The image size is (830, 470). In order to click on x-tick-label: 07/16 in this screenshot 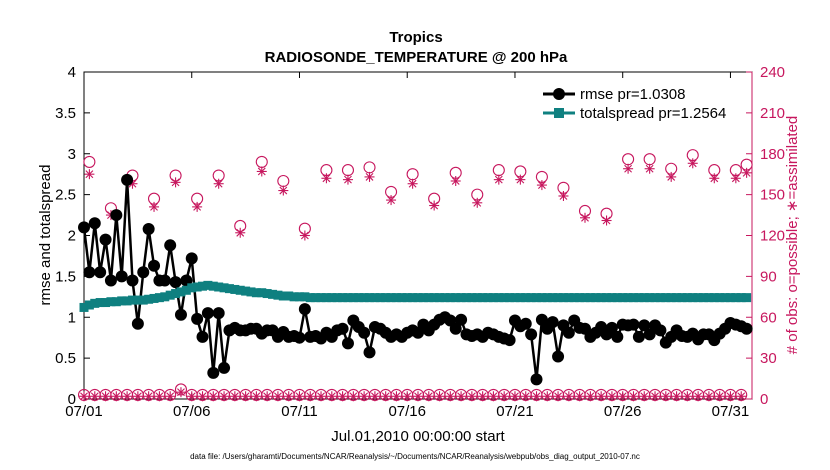, I will do `click(407, 411)`.